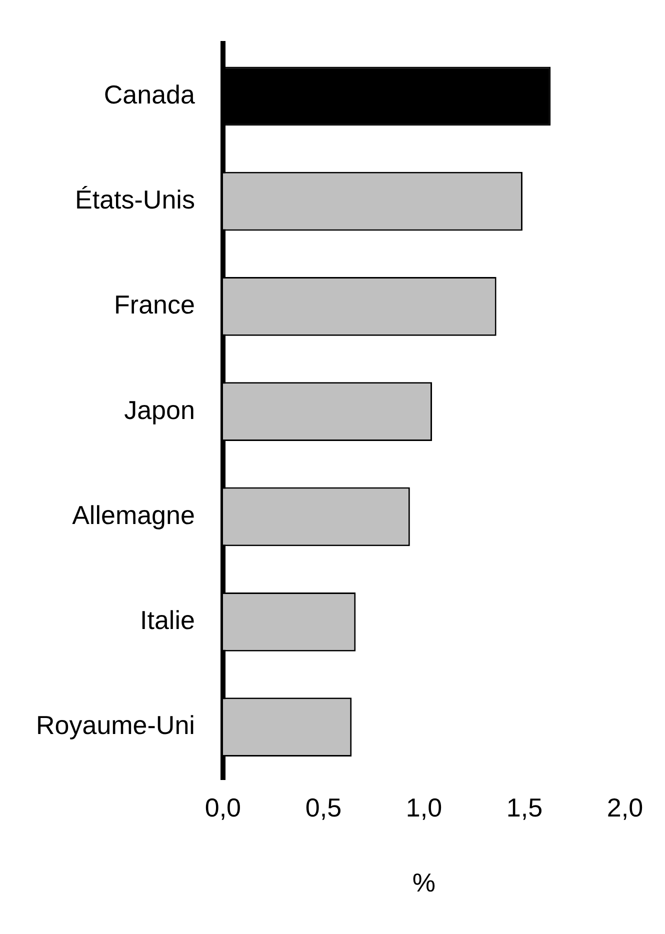 The image size is (665, 934). I want to click on x-axis-title: %, so click(424, 883).